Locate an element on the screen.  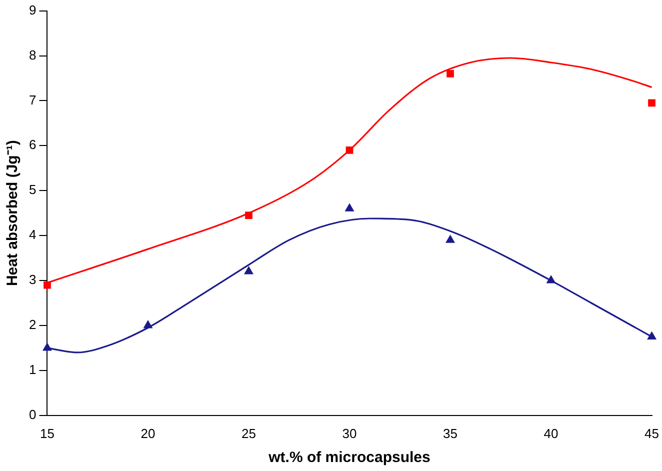
y-tick-label: 6 is located at coordinates (32, 144).